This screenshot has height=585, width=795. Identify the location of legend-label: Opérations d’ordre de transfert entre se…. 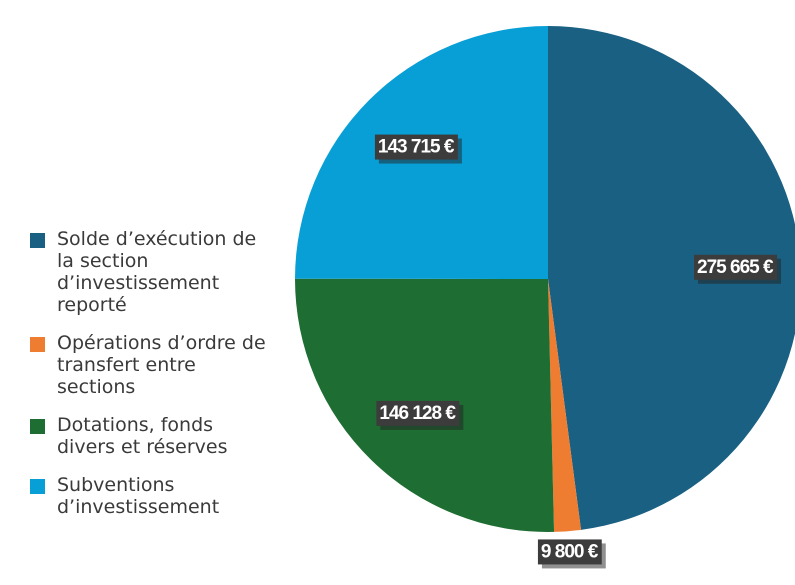
(161, 365).